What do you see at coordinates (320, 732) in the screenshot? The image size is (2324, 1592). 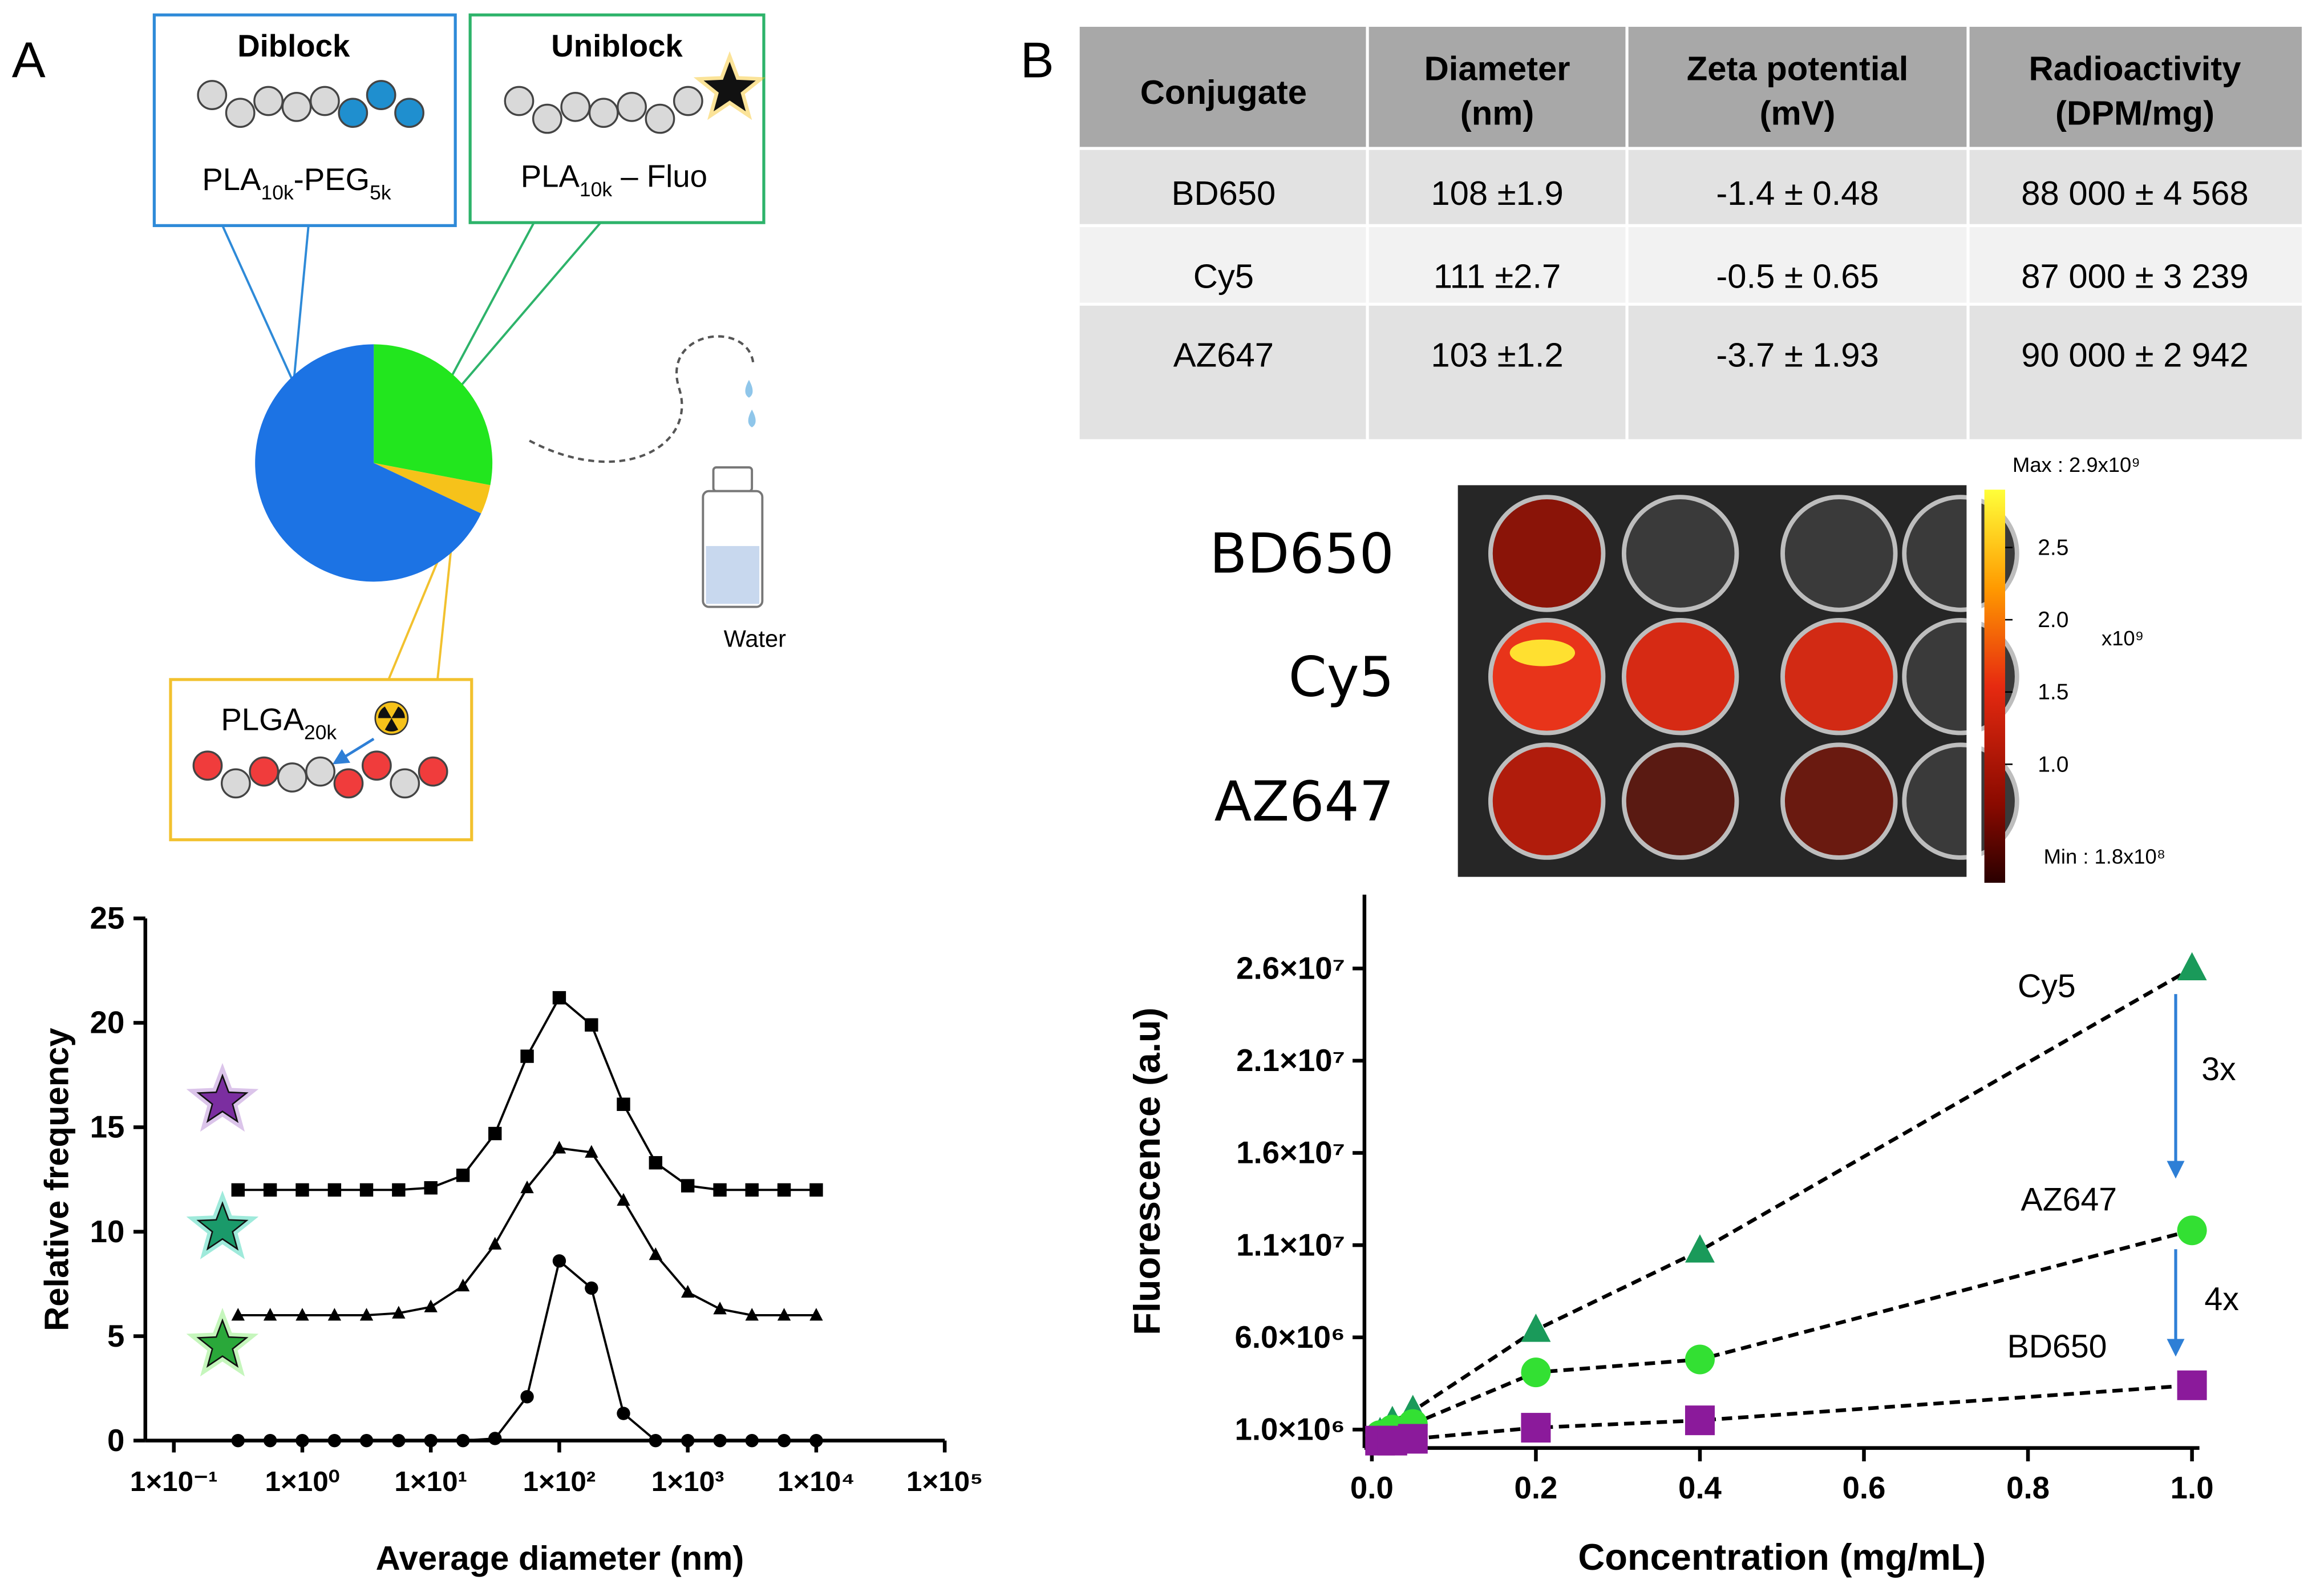 I see `subscript: 20k` at bounding box center [320, 732].